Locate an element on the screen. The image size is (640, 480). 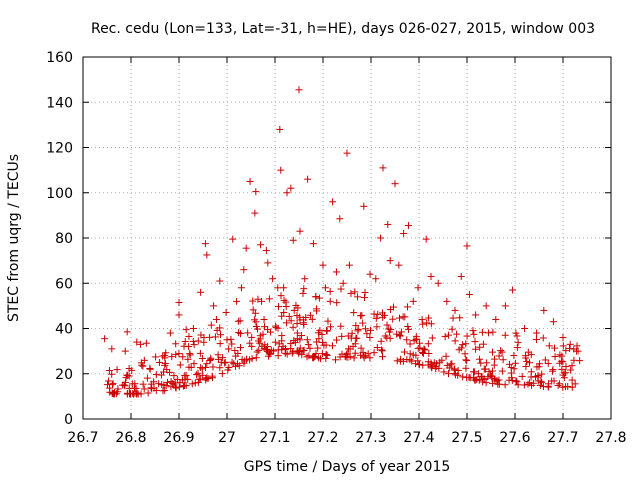
x-tick-label: 27.4 is located at coordinates (418, 438).